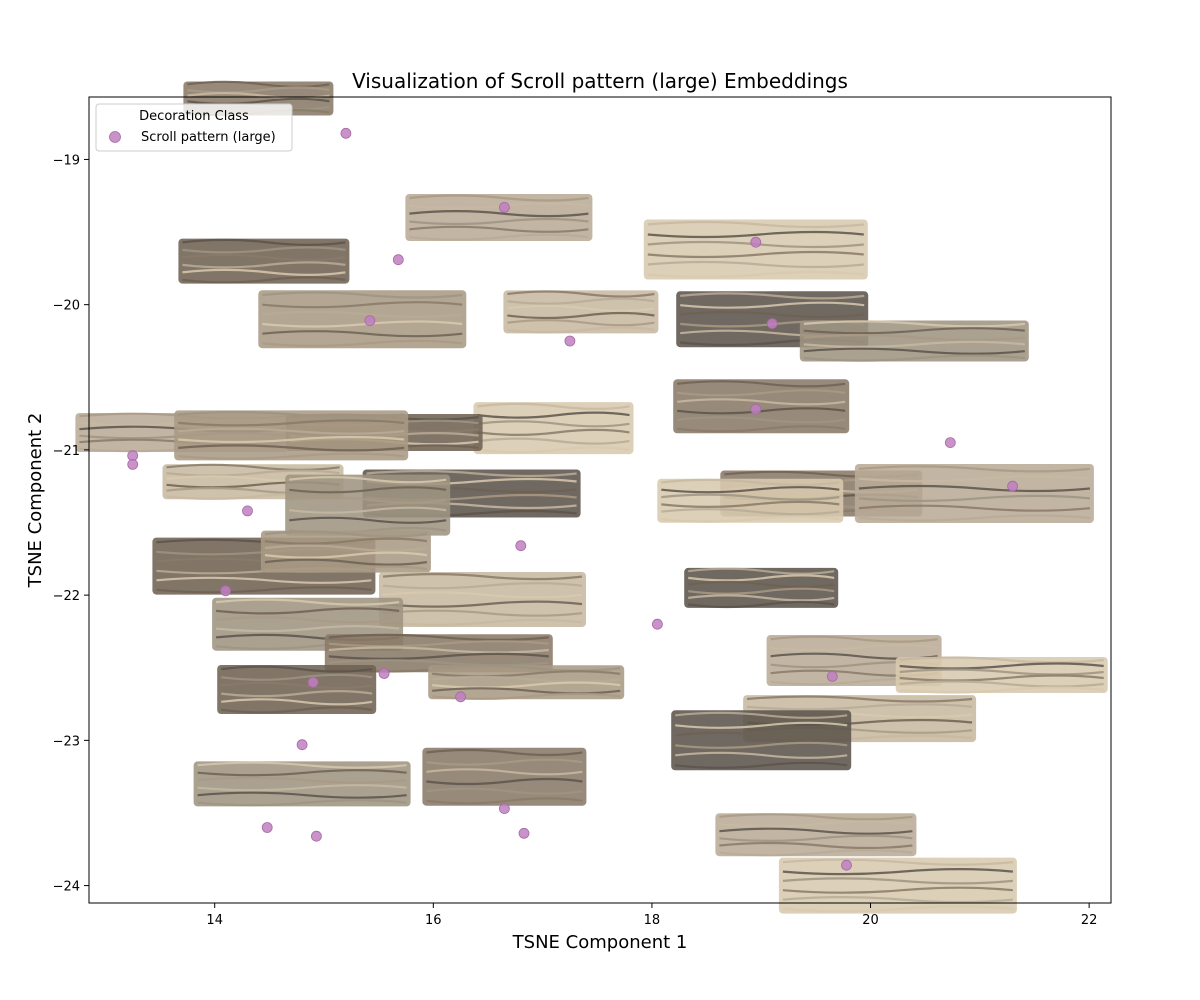  I want to click on y-tick-label: −24, so click(66, 887).